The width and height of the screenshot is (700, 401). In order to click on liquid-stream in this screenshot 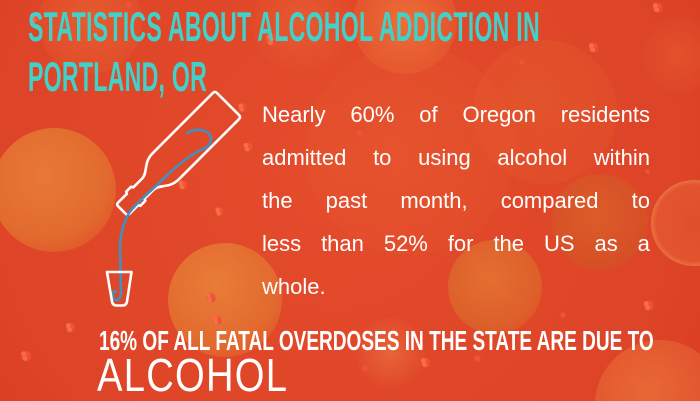, I will do `click(162, 215)`.